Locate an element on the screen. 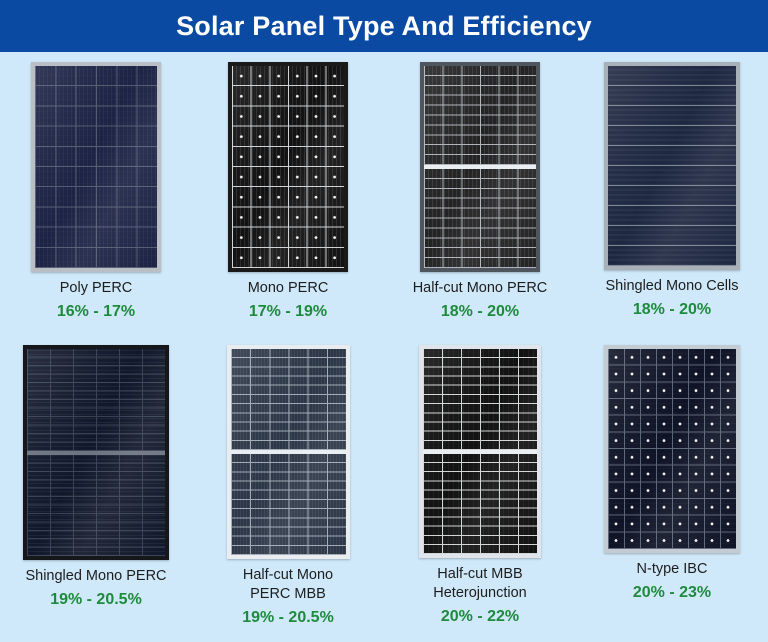  solar-panel-half-cut-mbb-heterojunction is located at coordinates (480, 451).